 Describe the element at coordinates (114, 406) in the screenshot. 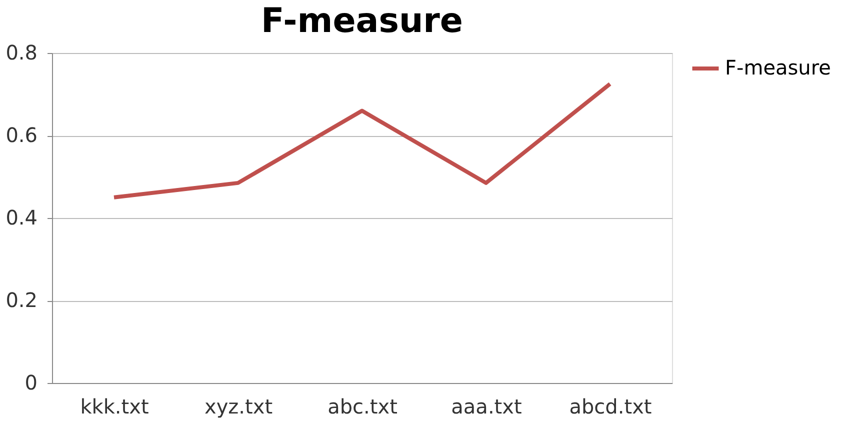

I see `x-tick-label: kkk.txt` at that location.